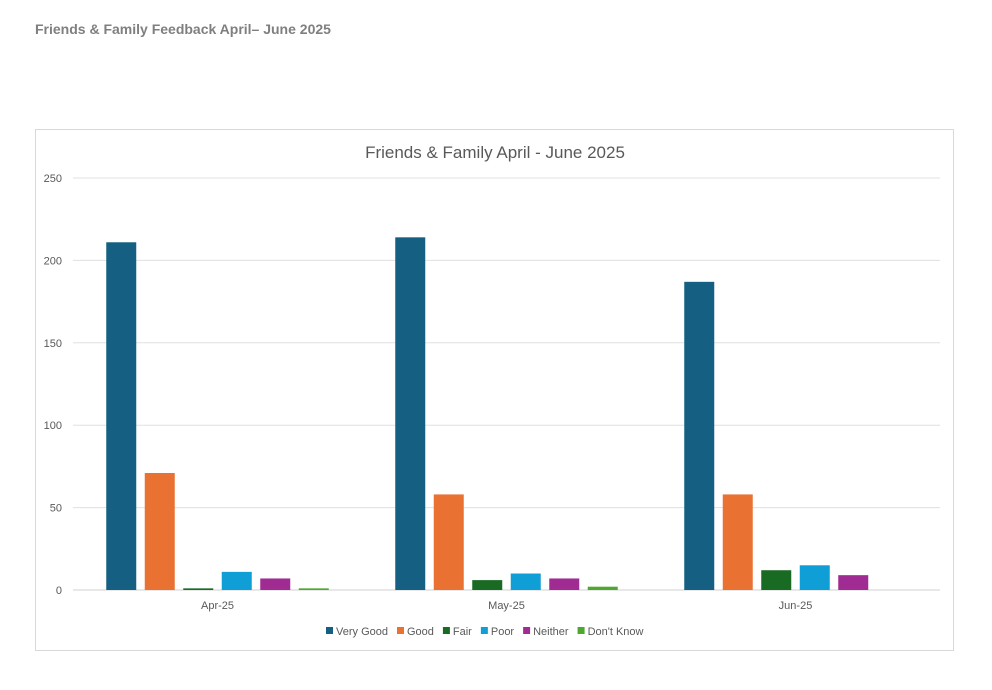  Describe the element at coordinates (53, 261) in the screenshot. I see `y-tick-label: 200` at that location.